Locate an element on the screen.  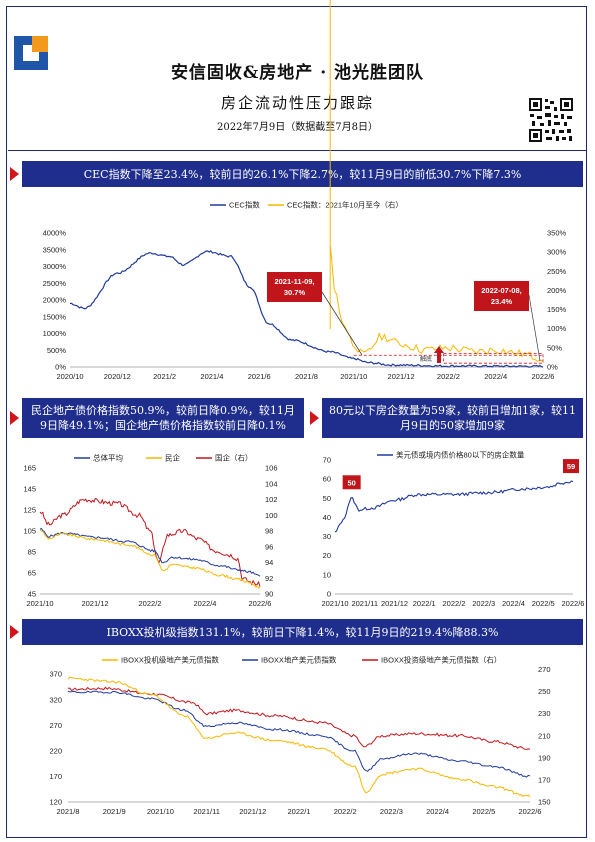
y-tick-right: 150 is located at coordinates (544, 802).